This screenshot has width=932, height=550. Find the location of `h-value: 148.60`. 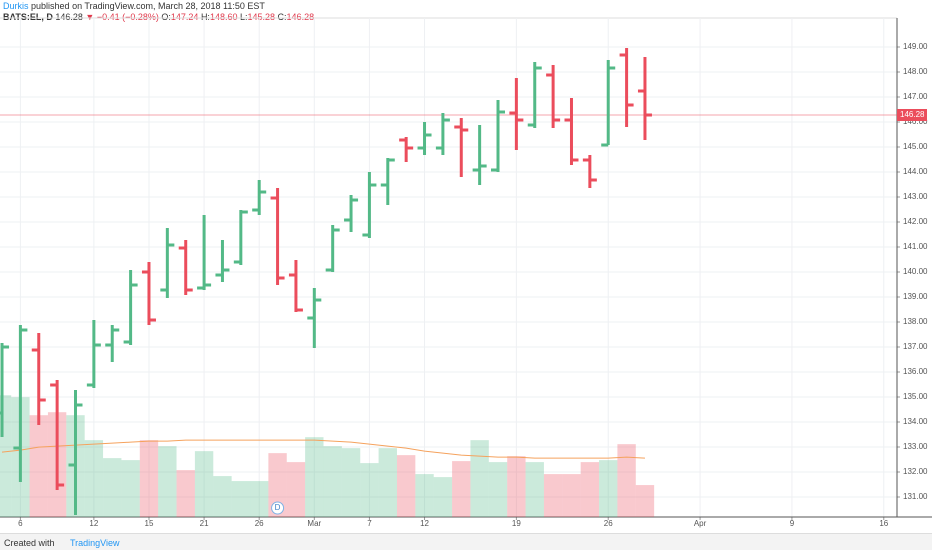

h-value: 148.60 is located at coordinates (223, 17).